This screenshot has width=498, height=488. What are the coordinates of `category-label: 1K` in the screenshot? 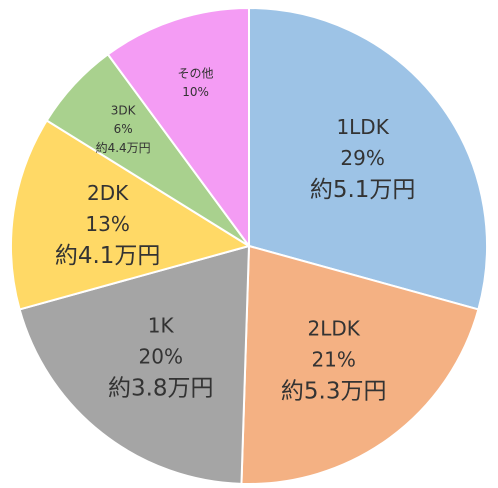 It's located at (161, 326).